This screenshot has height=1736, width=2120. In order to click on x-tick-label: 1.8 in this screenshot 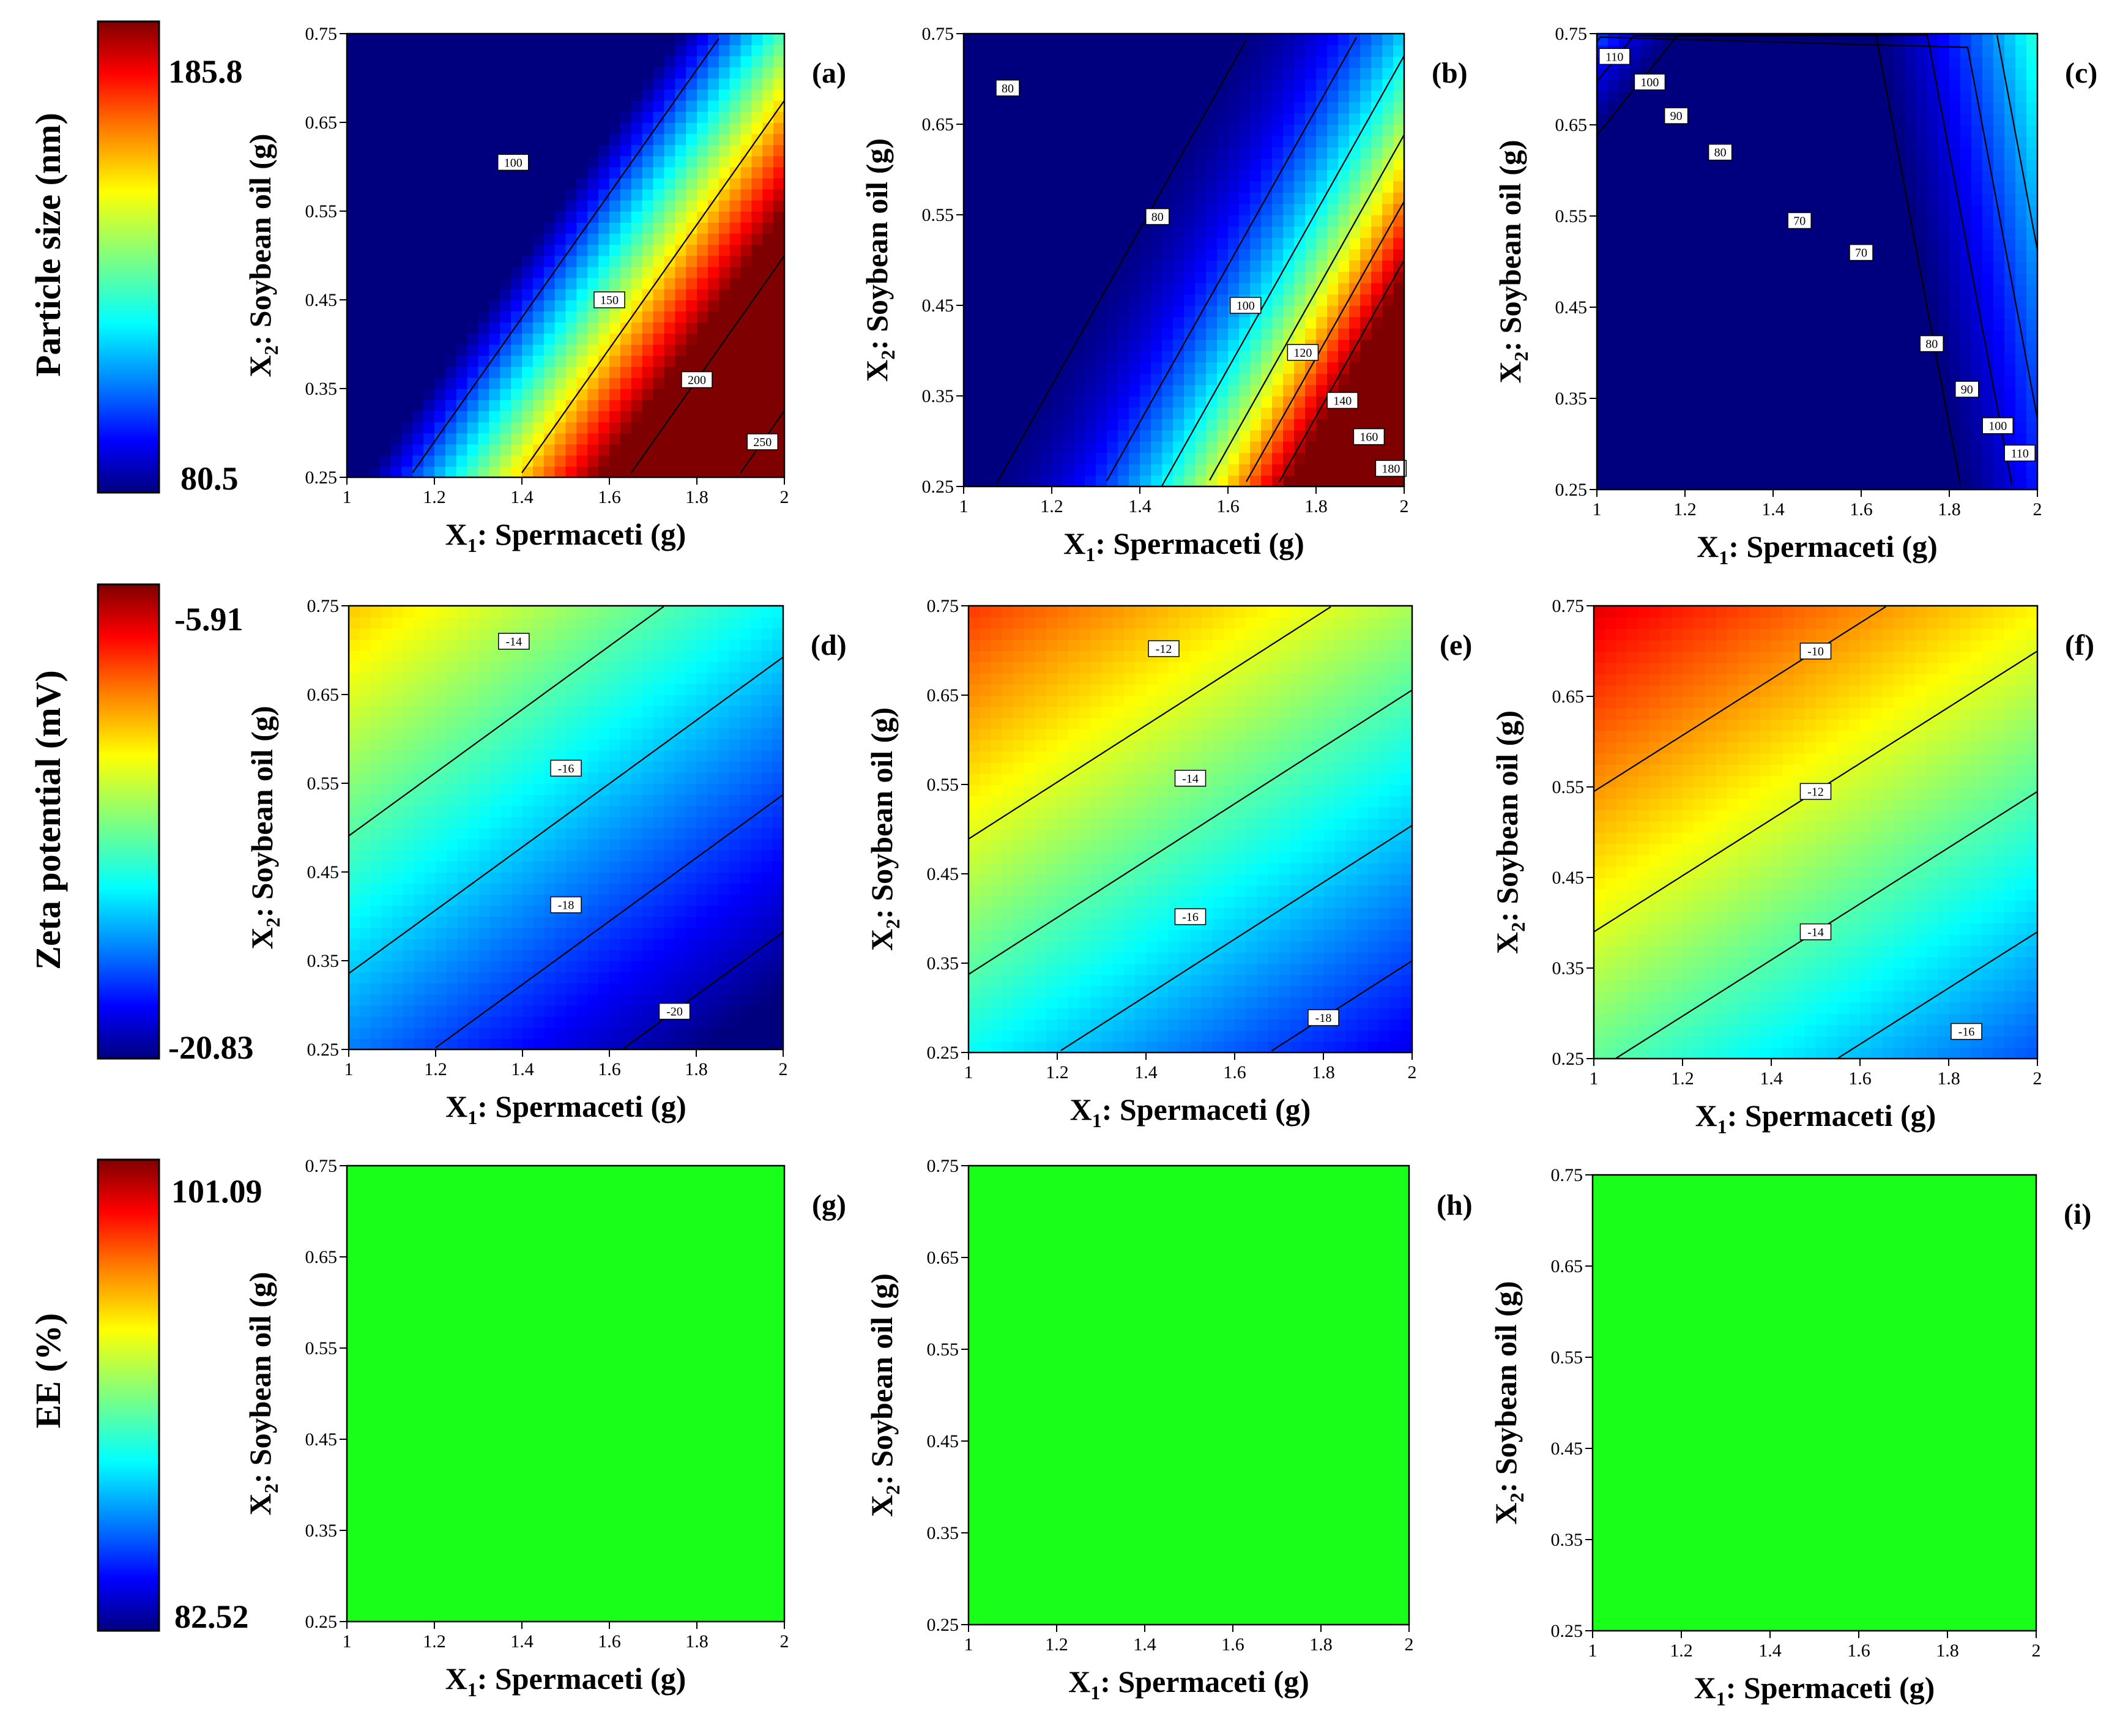, I will do `click(1316, 506)`.